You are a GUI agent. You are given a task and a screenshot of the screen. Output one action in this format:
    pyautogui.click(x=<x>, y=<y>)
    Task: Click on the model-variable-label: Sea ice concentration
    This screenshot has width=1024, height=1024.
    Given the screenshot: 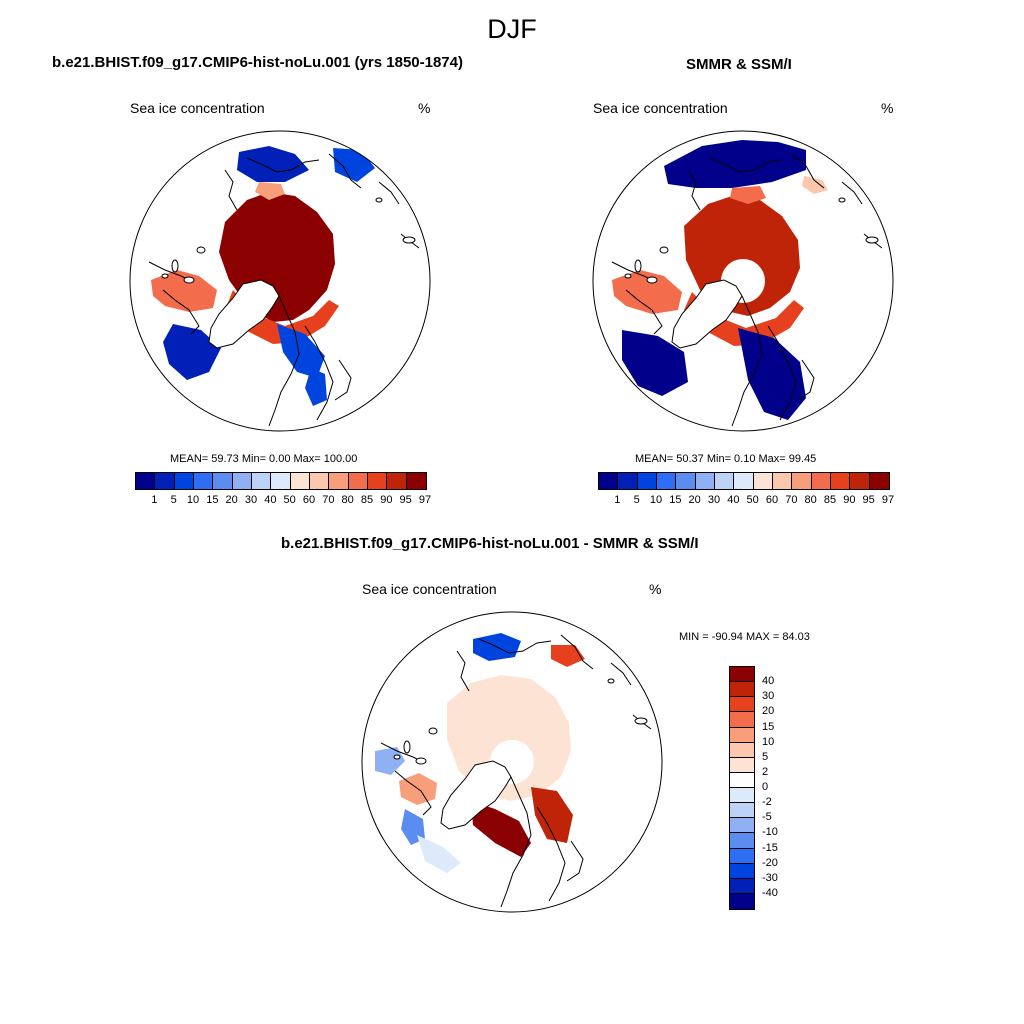 What is the action you would take?
    pyautogui.click(x=197, y=108)
    